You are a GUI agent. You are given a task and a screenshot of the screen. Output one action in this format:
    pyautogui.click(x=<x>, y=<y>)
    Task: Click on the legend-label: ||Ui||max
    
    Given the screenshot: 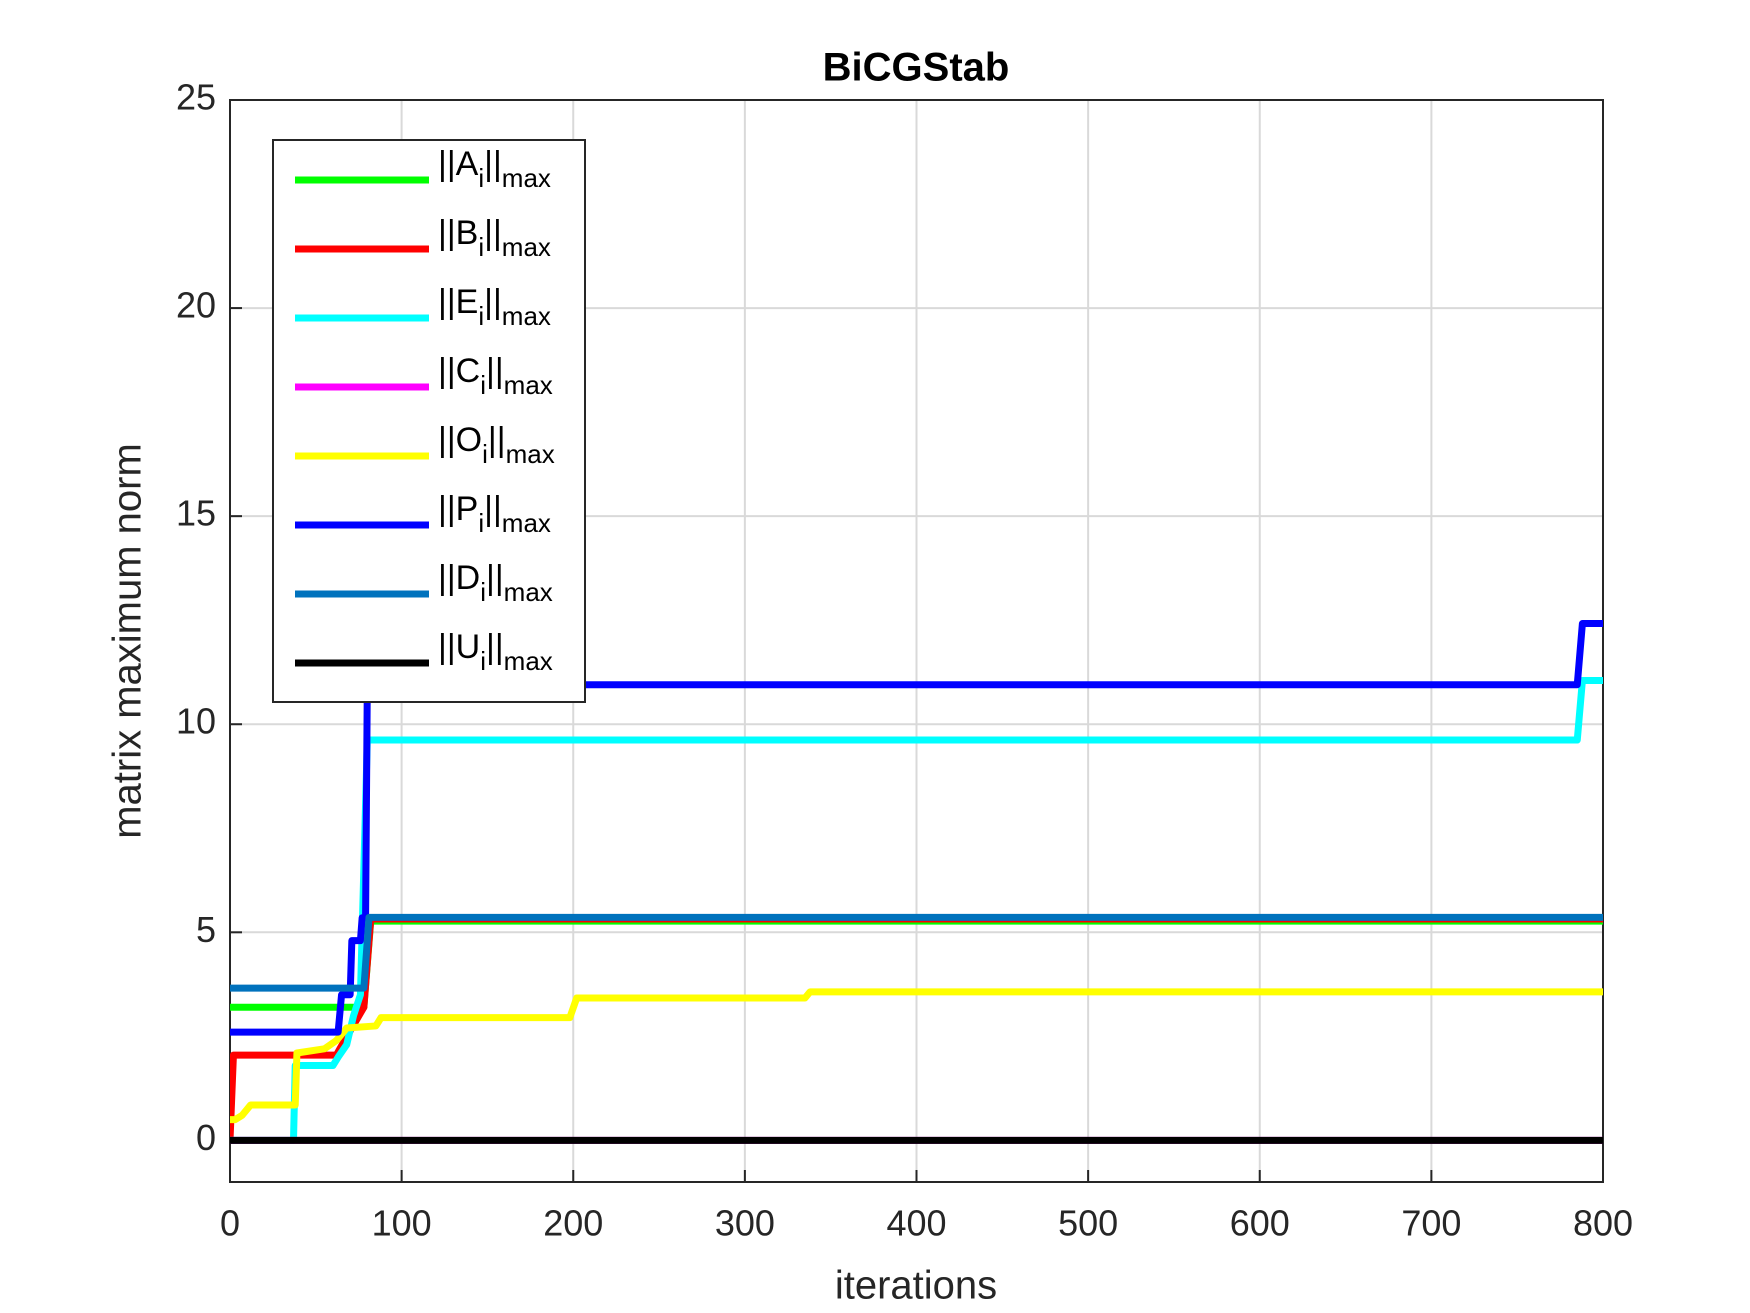 What is the action you would take?
    pyautogui.click(x=495, y=652)
    